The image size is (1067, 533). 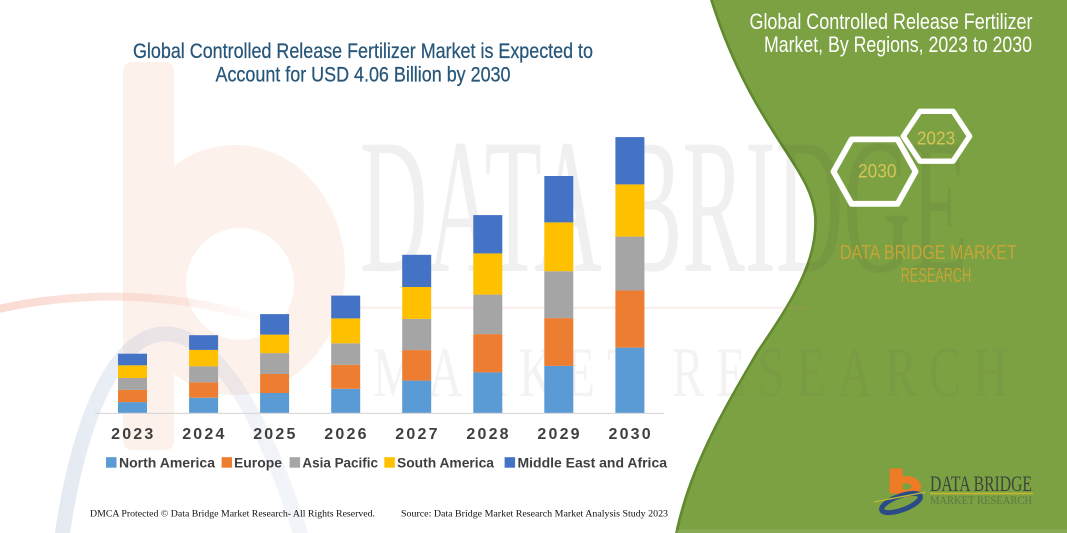 I want to click on svg-text: DATA BRIDGE MARKET, so click(x=928, y=252).